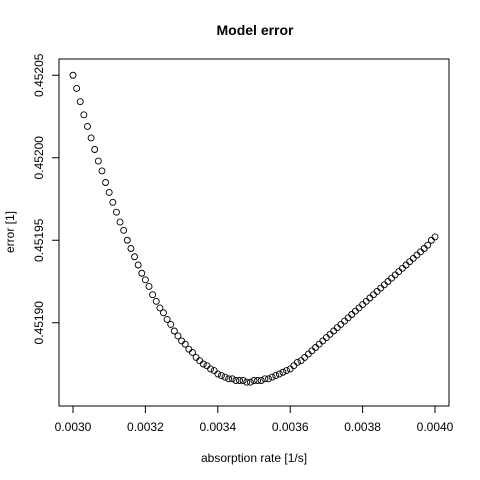 This screenshot has width=480, height=480. What do you see at coordinates (217, 427) in the screenshot?
I see `x-tick-label: 0.0034` at bounding box center [217, 427].